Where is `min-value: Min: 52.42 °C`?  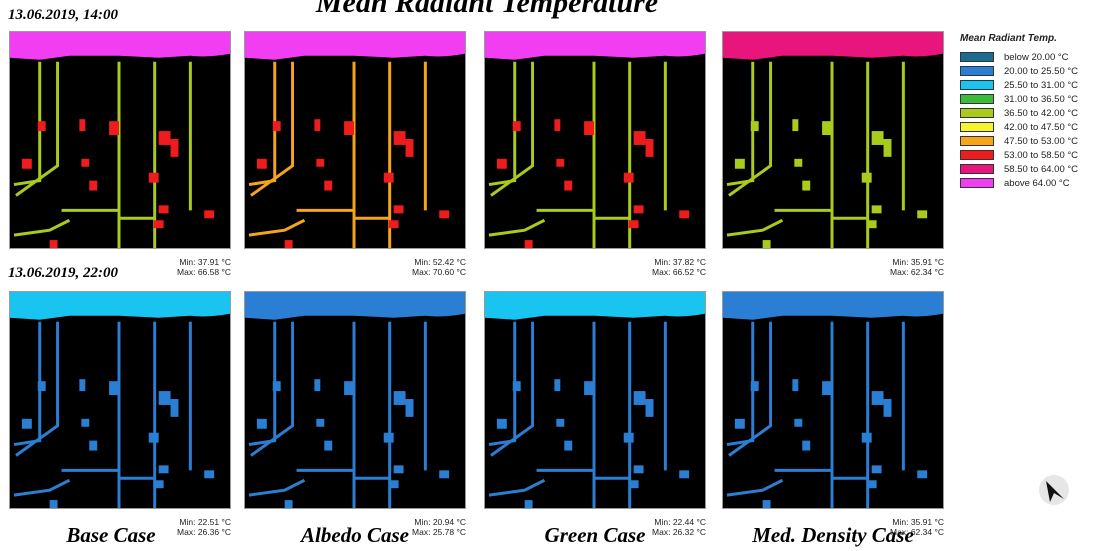 min-value: Min: 52.42 °C is located at coordinates (440, 262).